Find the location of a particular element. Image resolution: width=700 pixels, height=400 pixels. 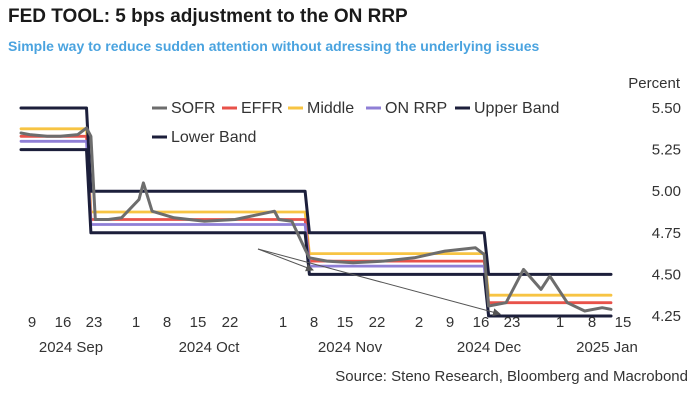

legend-item-sofr: SOFR is located at coordinates (183, 108).